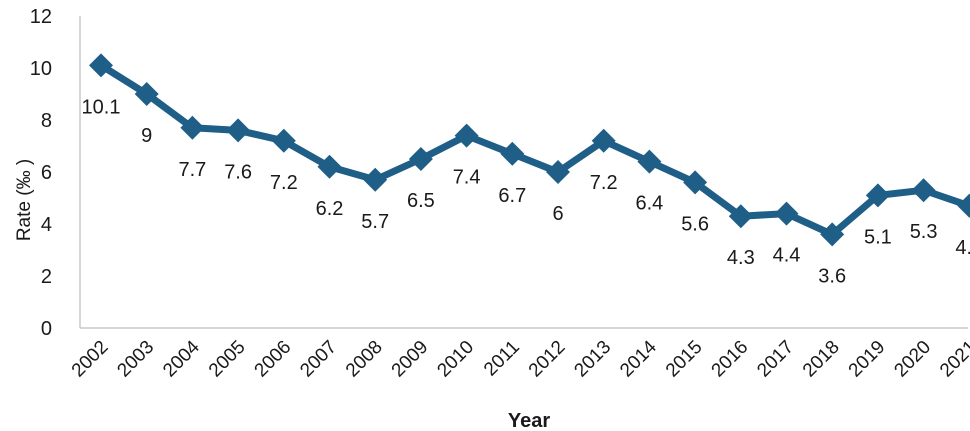 This screenshot has width=970, height=431. What do you see at coordinates (638, 358) in the screenshot?
I see `x-tick-label: 2014` at bounding box center [638, 358].